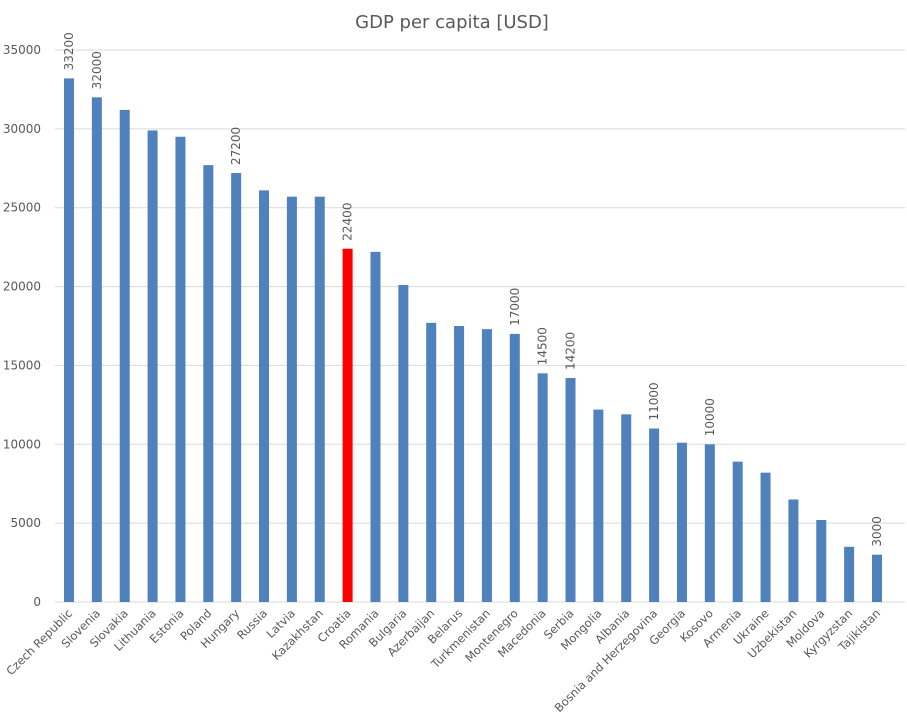 The height and width of the screenshot is (723, 907). What do you see at coordinates (543, 346) in the screenshot?
I see `data-label: 14500` at bounding box center [543, 346].